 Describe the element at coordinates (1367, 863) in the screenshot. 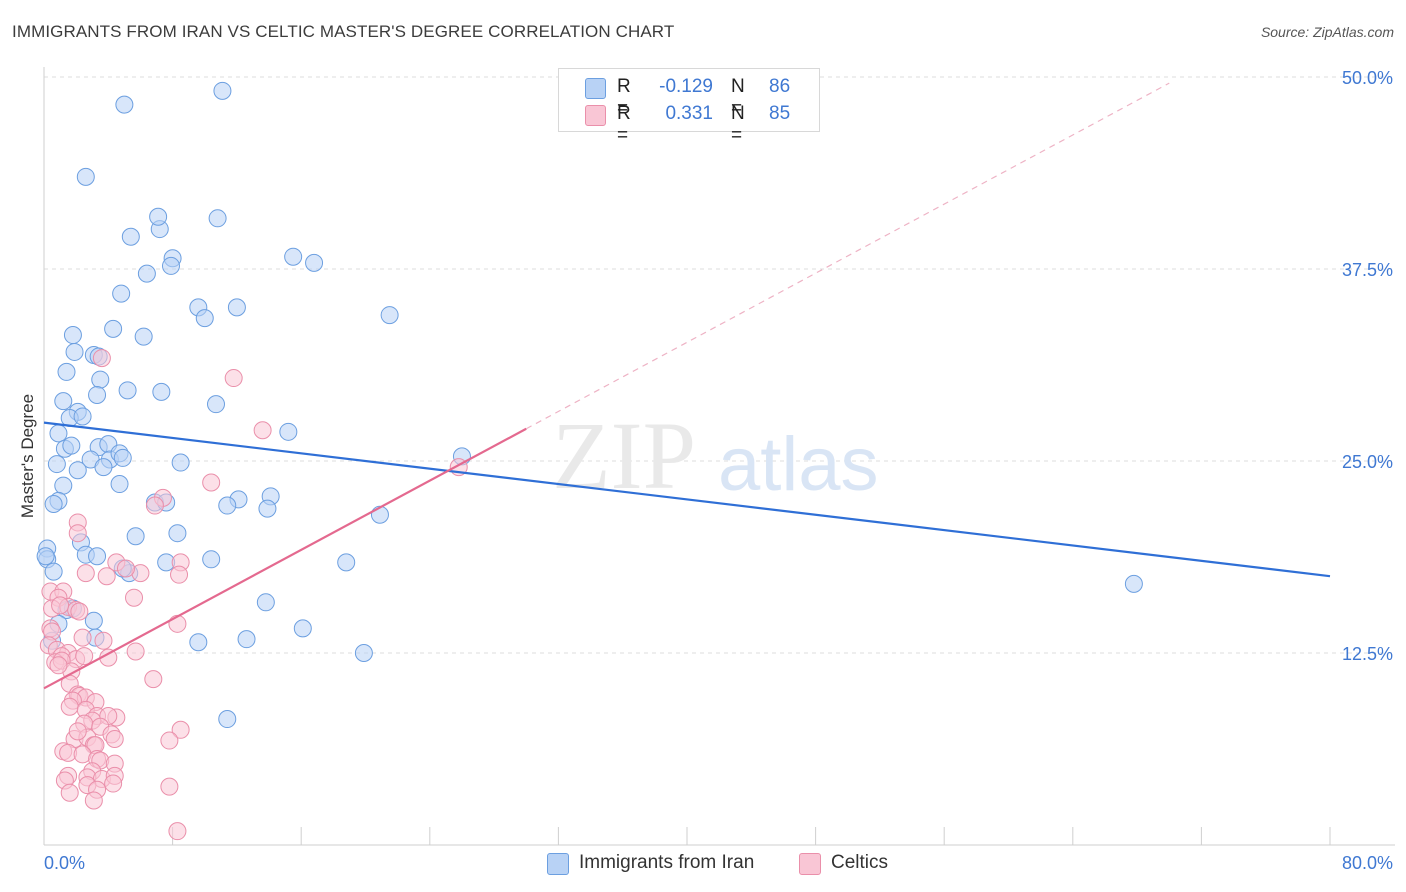

I see `x-tick-label: 80.0%` at that location.